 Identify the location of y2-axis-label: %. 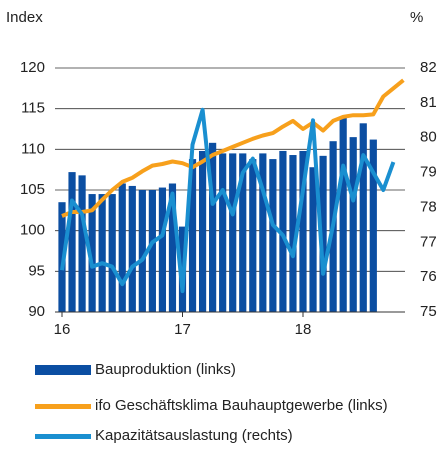
(416, 17).